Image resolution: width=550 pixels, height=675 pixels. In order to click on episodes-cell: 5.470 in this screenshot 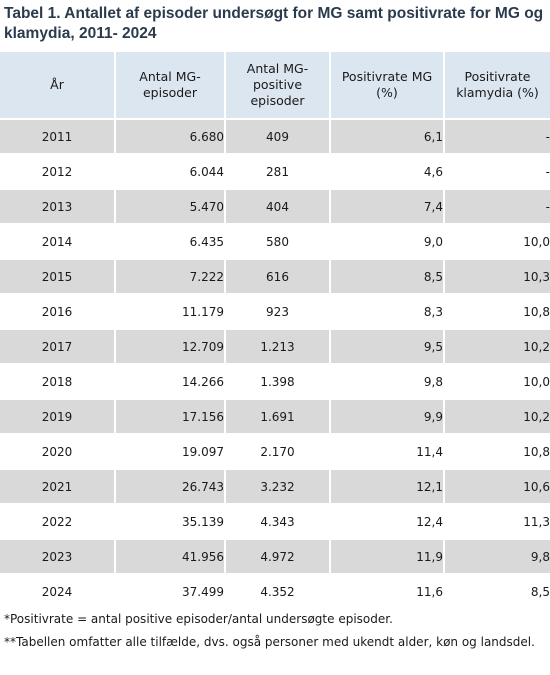, I will do `click(171, 205)`.